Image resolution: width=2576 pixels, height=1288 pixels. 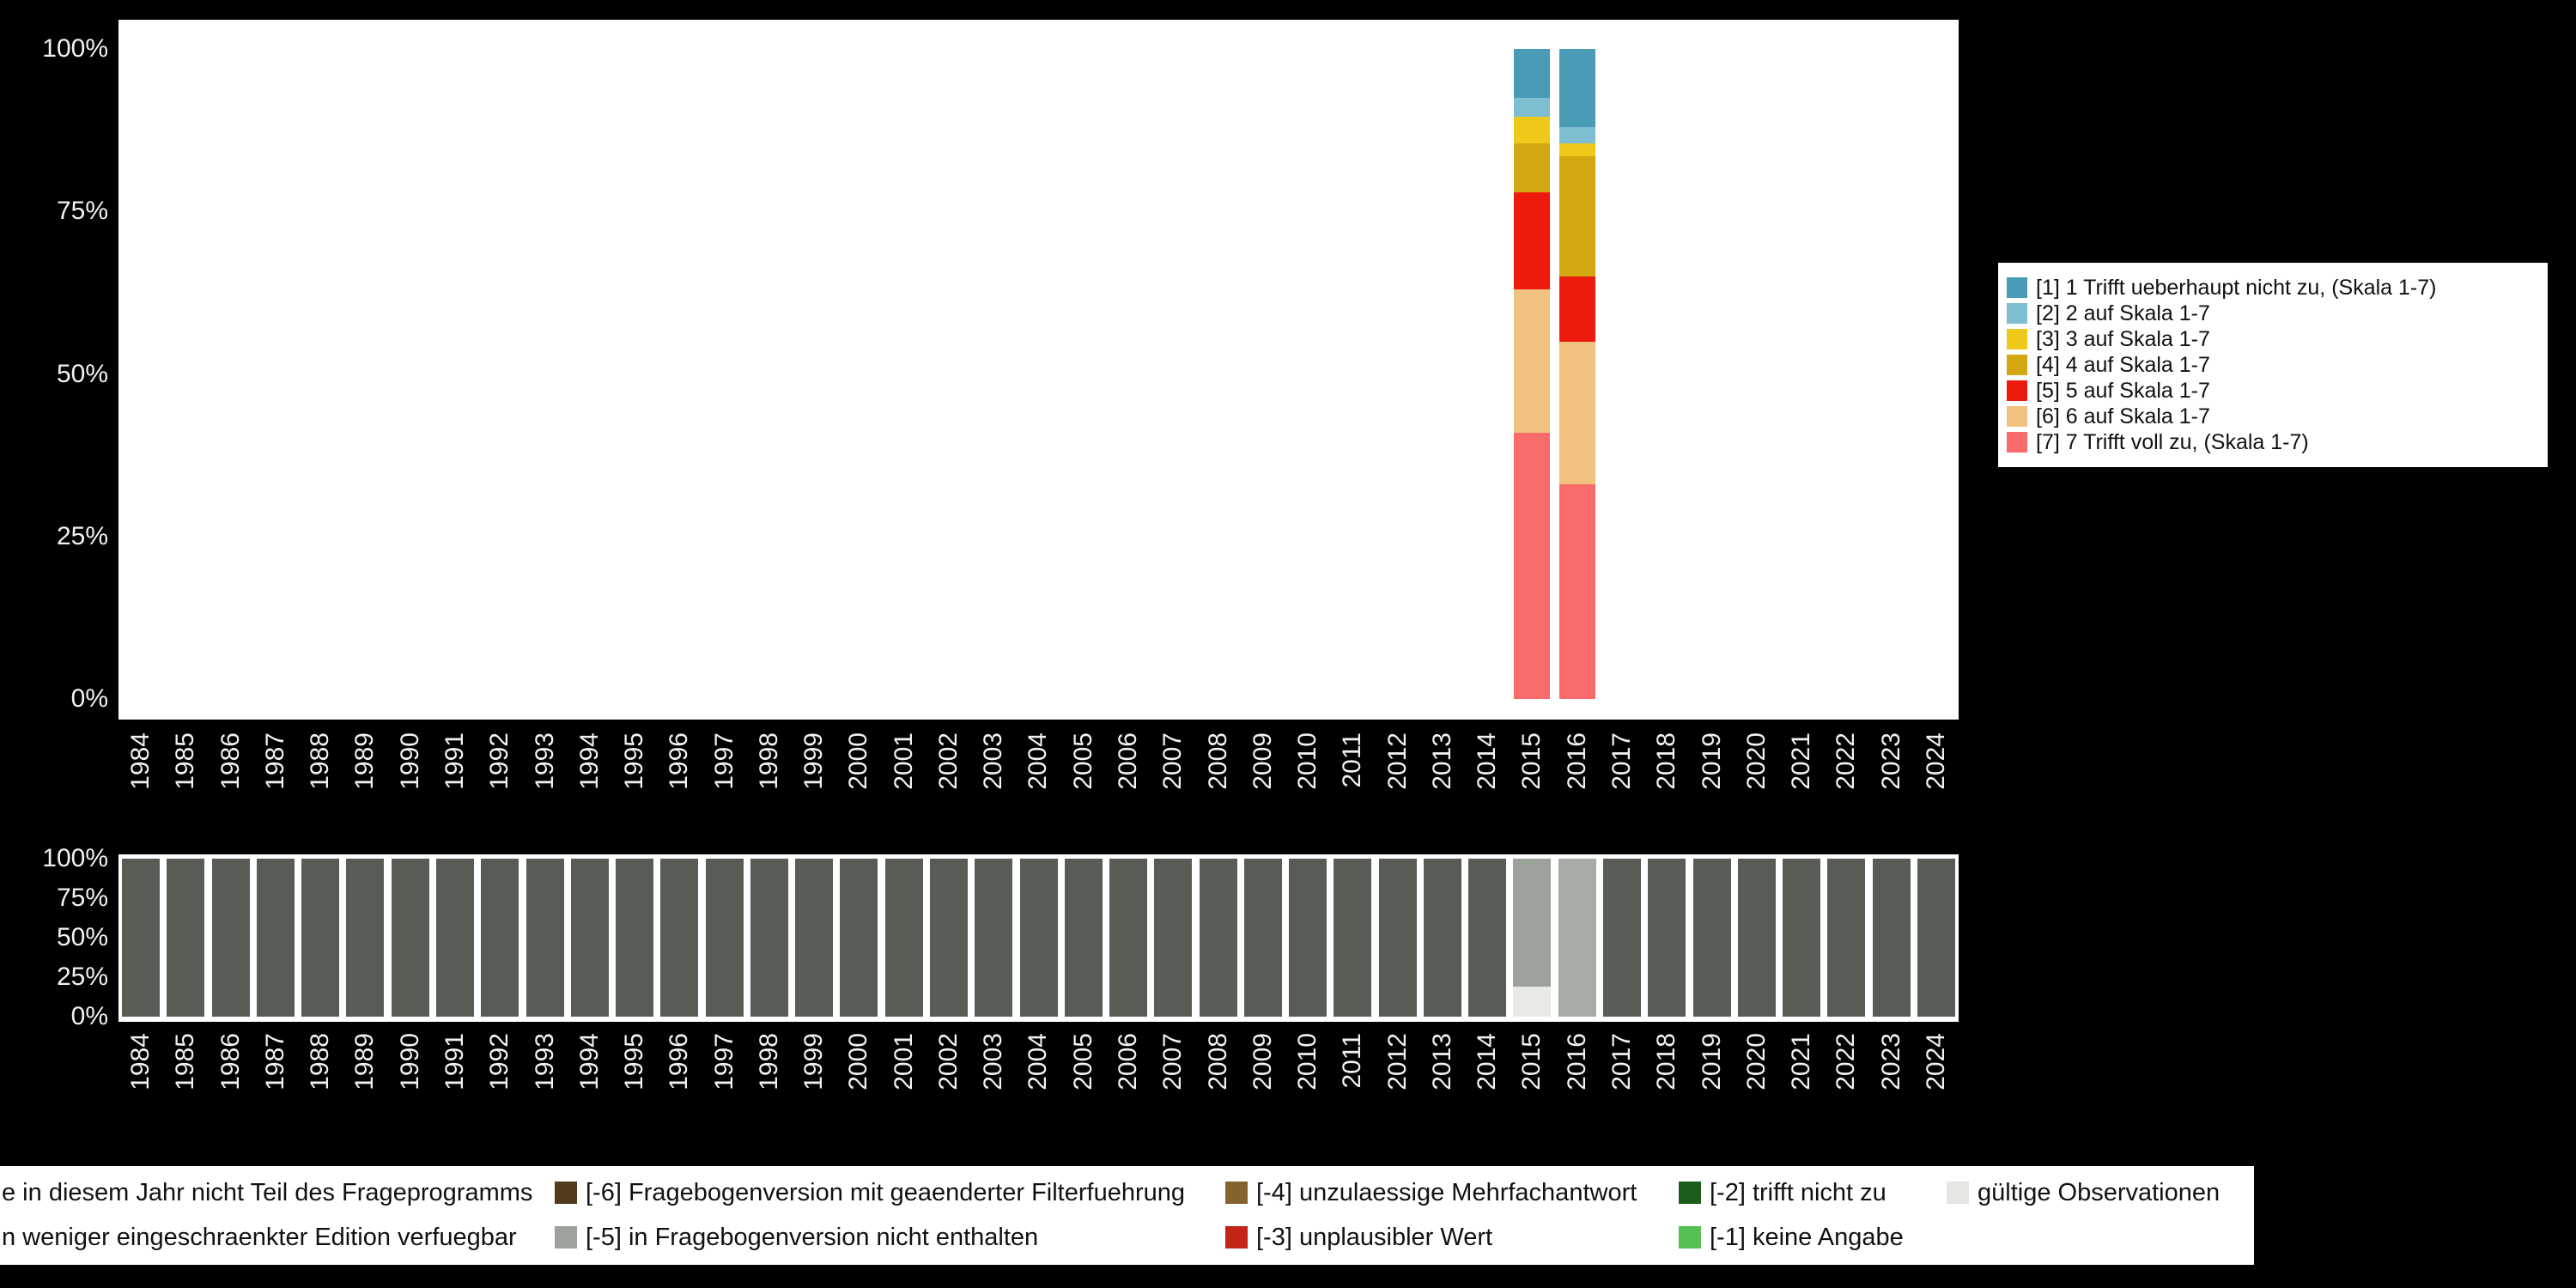 What do you see at coordinates (230, 1062) in the screenshot?
I see `x-tick-label: 1986` at bounding box center [230, 1062].